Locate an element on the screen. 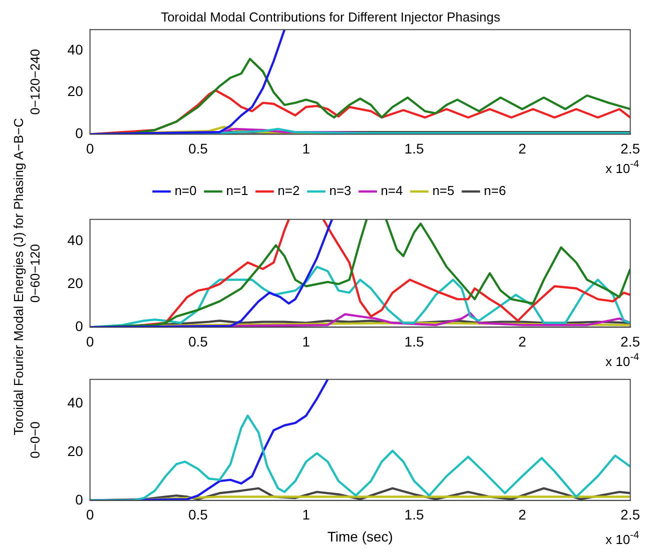  legend-label: n=0 is located at coordinates (185, 190).